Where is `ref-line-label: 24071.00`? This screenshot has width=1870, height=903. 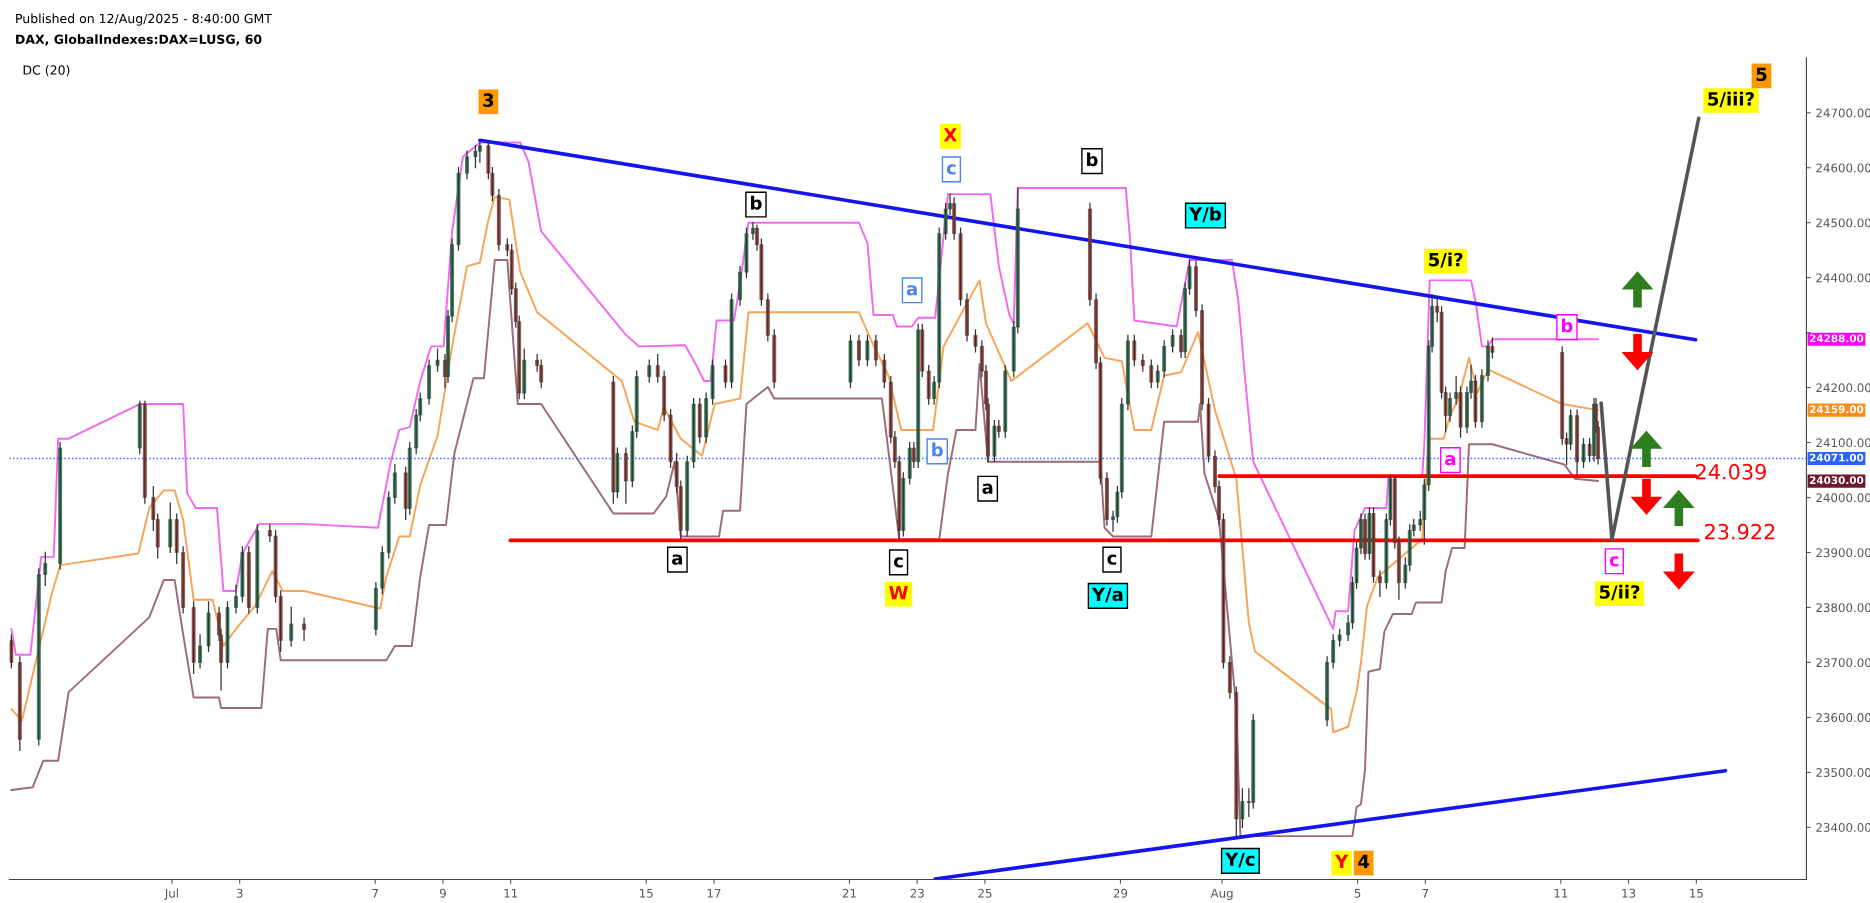
ref-line-label: 24071.00 is located at coordinates (1836, 457).